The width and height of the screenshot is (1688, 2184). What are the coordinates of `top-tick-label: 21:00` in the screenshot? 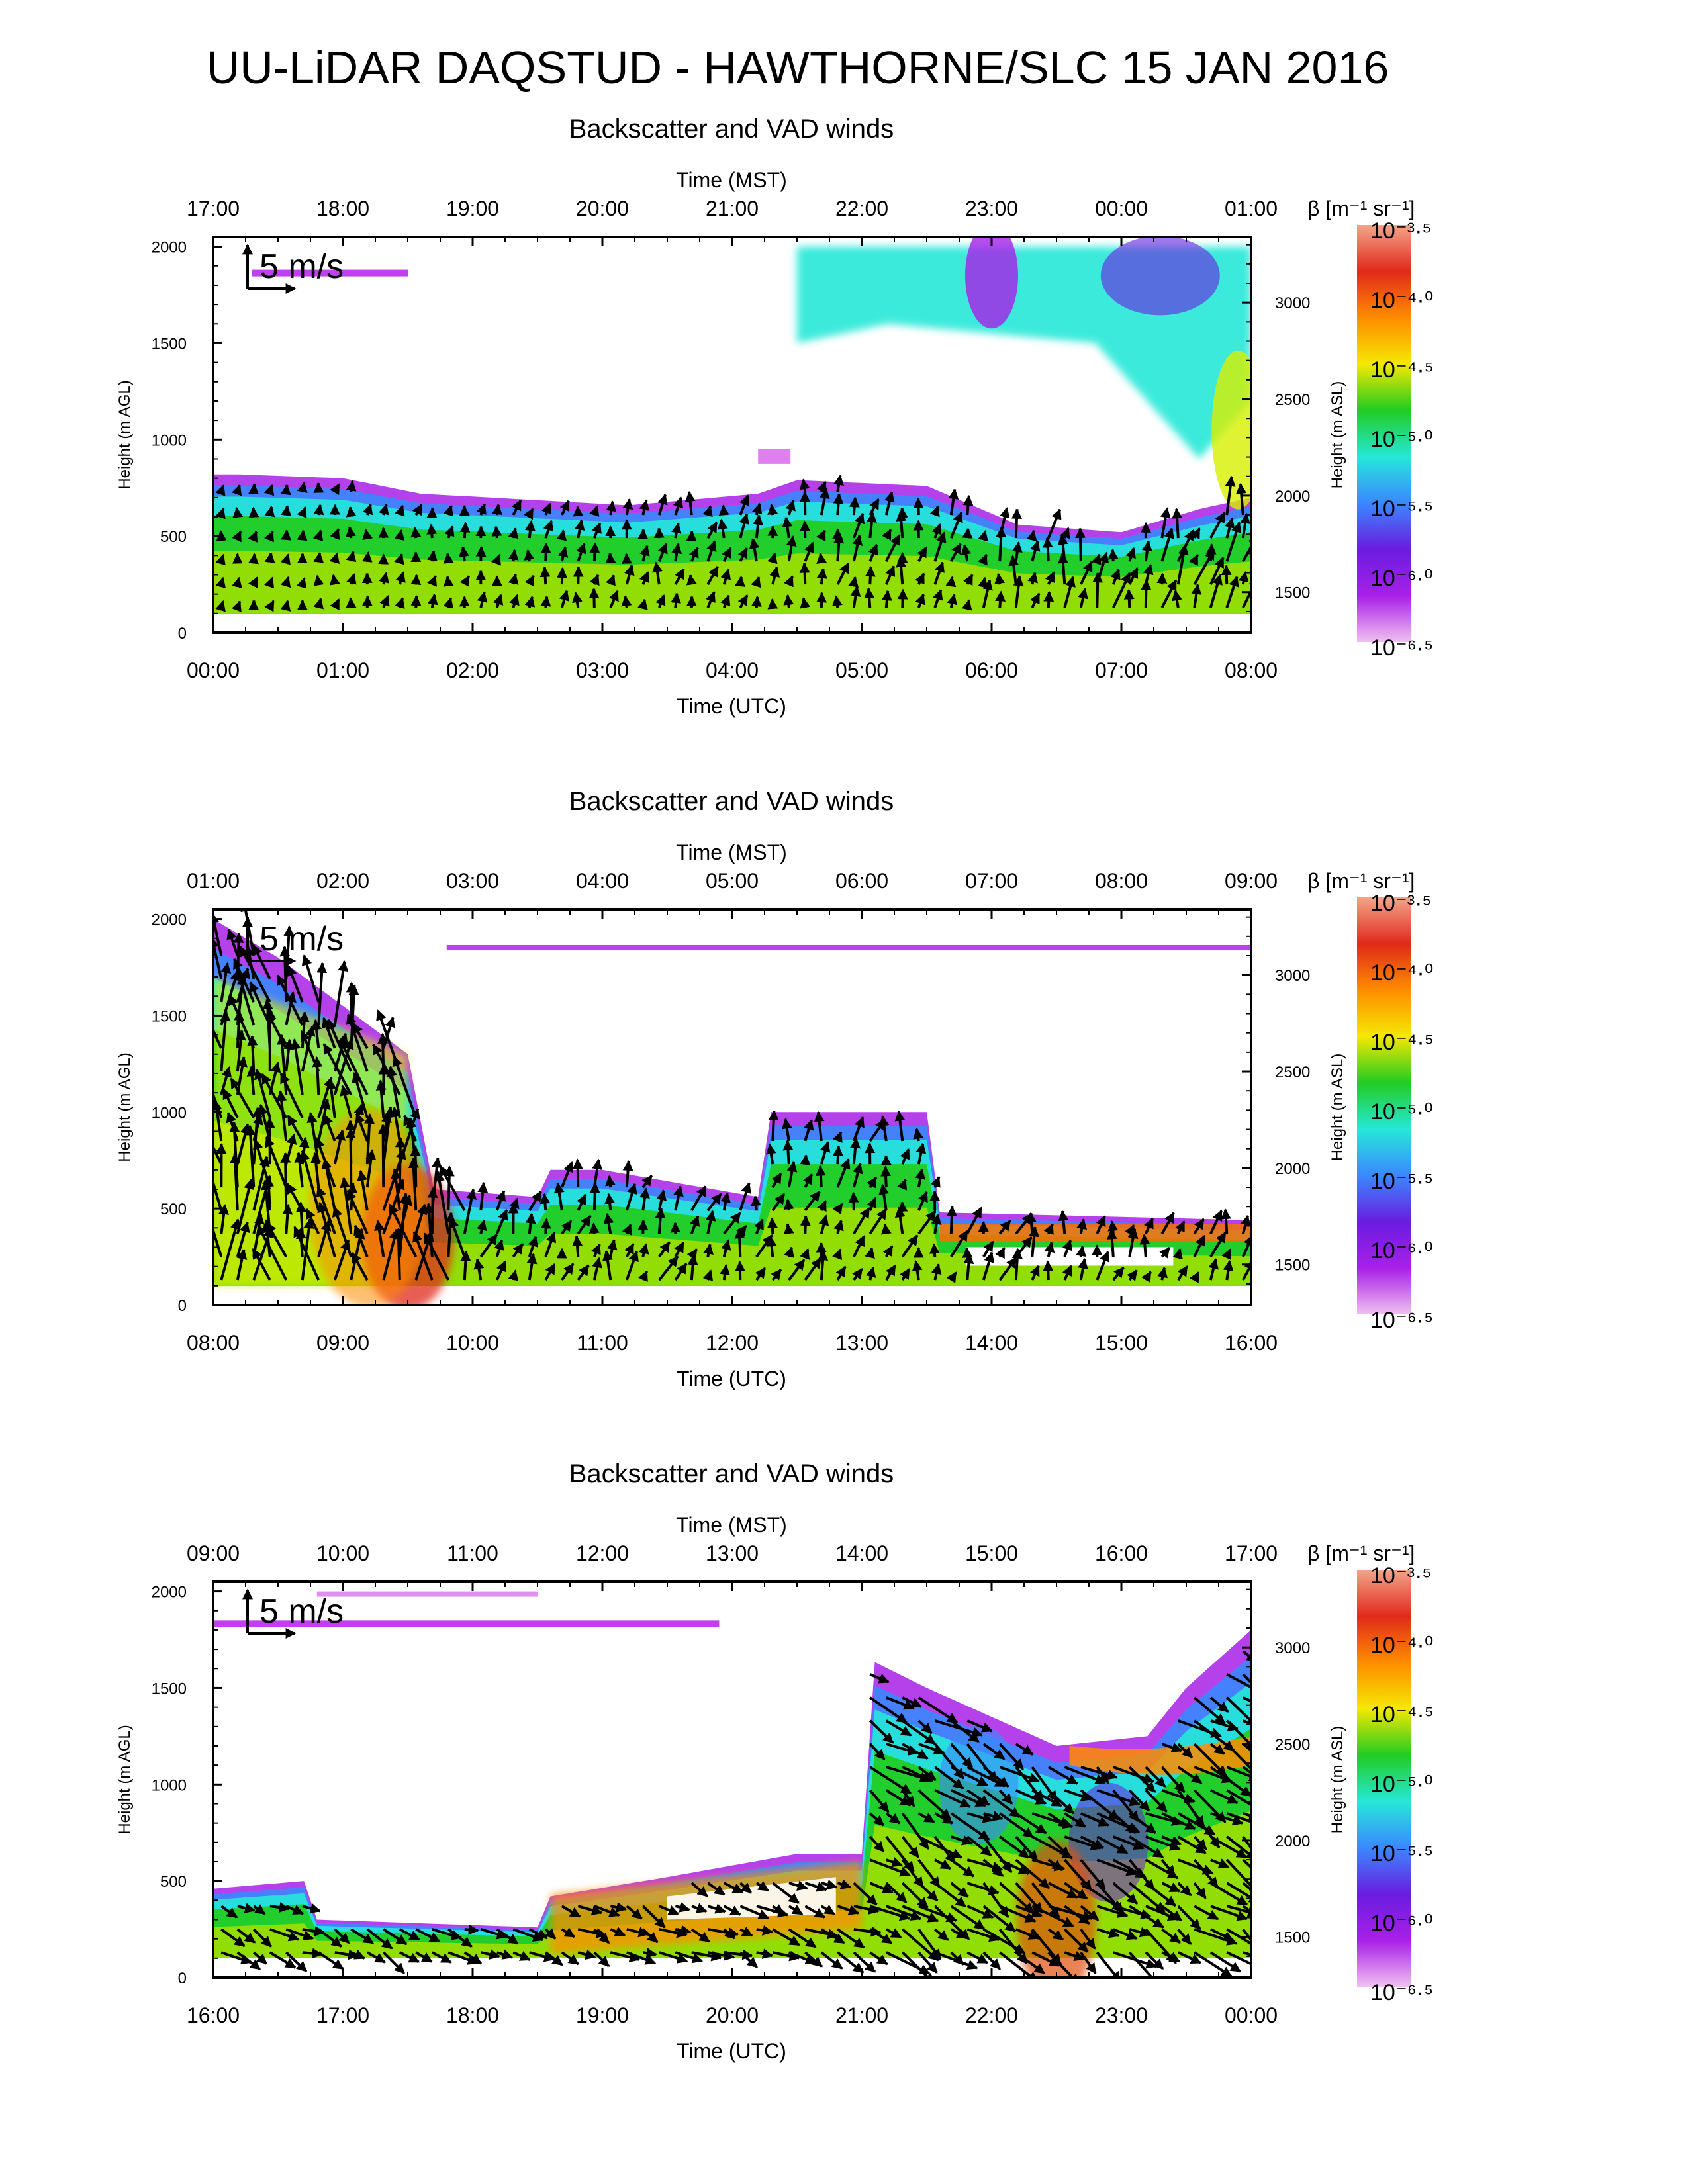 It's located at (732, 208).